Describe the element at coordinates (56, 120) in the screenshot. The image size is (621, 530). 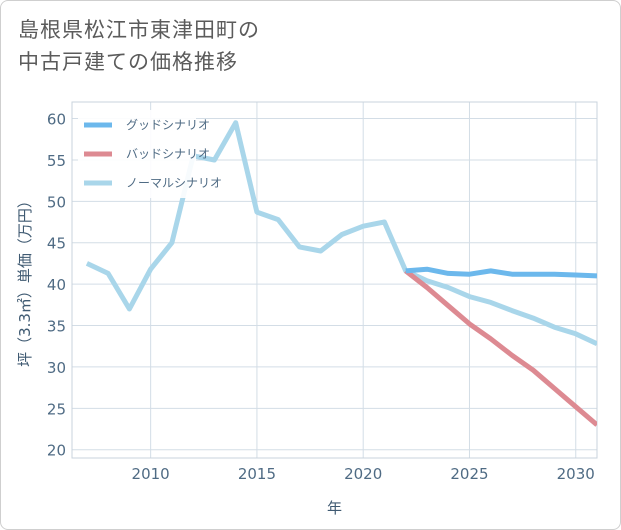
I see `y-tick-label: 60` at that location.